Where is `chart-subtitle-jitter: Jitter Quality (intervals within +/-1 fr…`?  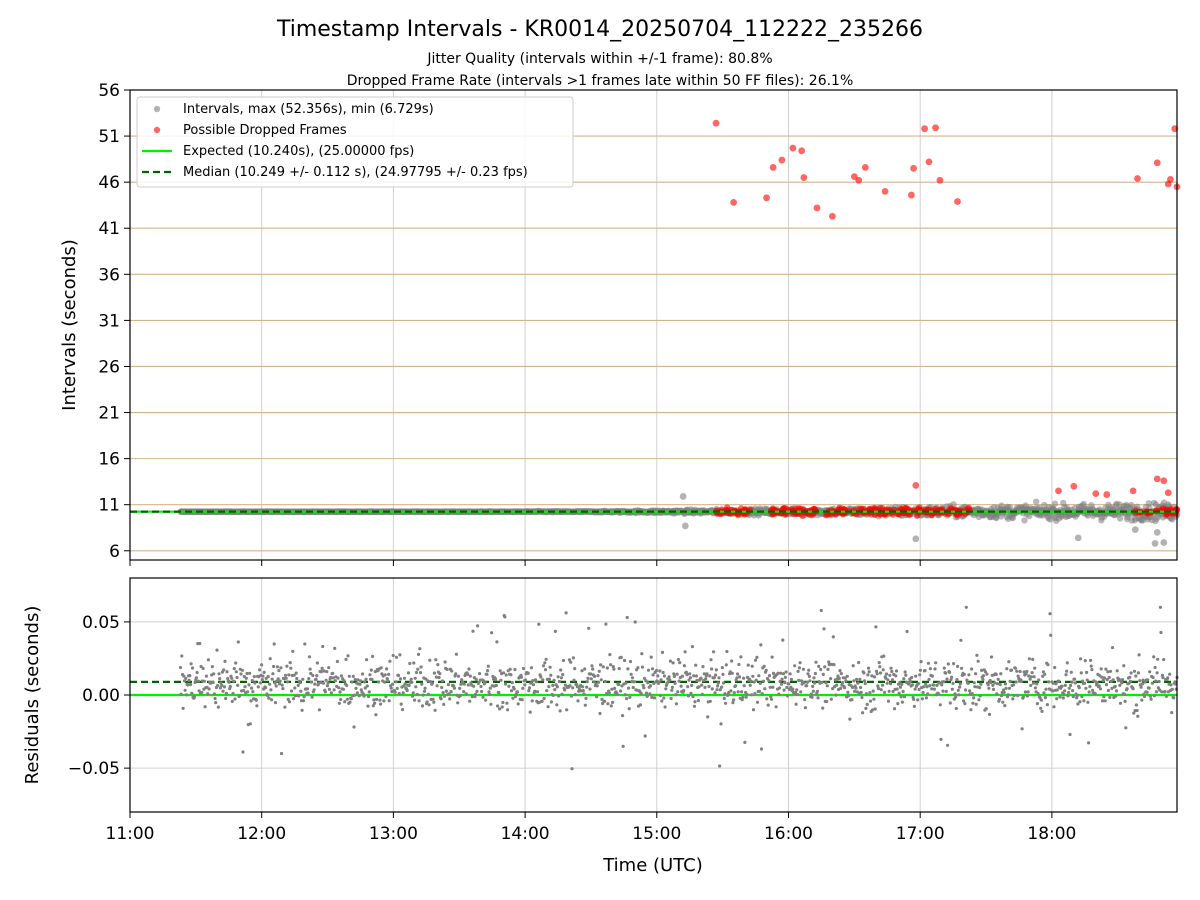 chart-subtitle-jitter: Jitter Quality (intervals within +/-1 fr… is located at coordinates (599, 59).